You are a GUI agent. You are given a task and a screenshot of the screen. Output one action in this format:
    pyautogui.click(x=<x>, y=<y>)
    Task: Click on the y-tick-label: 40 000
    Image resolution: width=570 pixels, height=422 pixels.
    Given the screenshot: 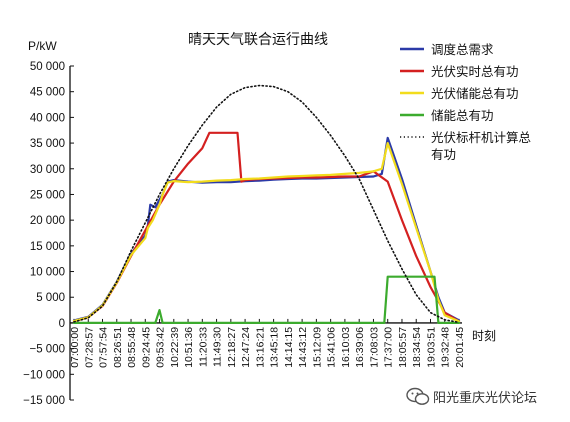 What is the action you would take?
    pyautogui.click(x=47, y=118)
    